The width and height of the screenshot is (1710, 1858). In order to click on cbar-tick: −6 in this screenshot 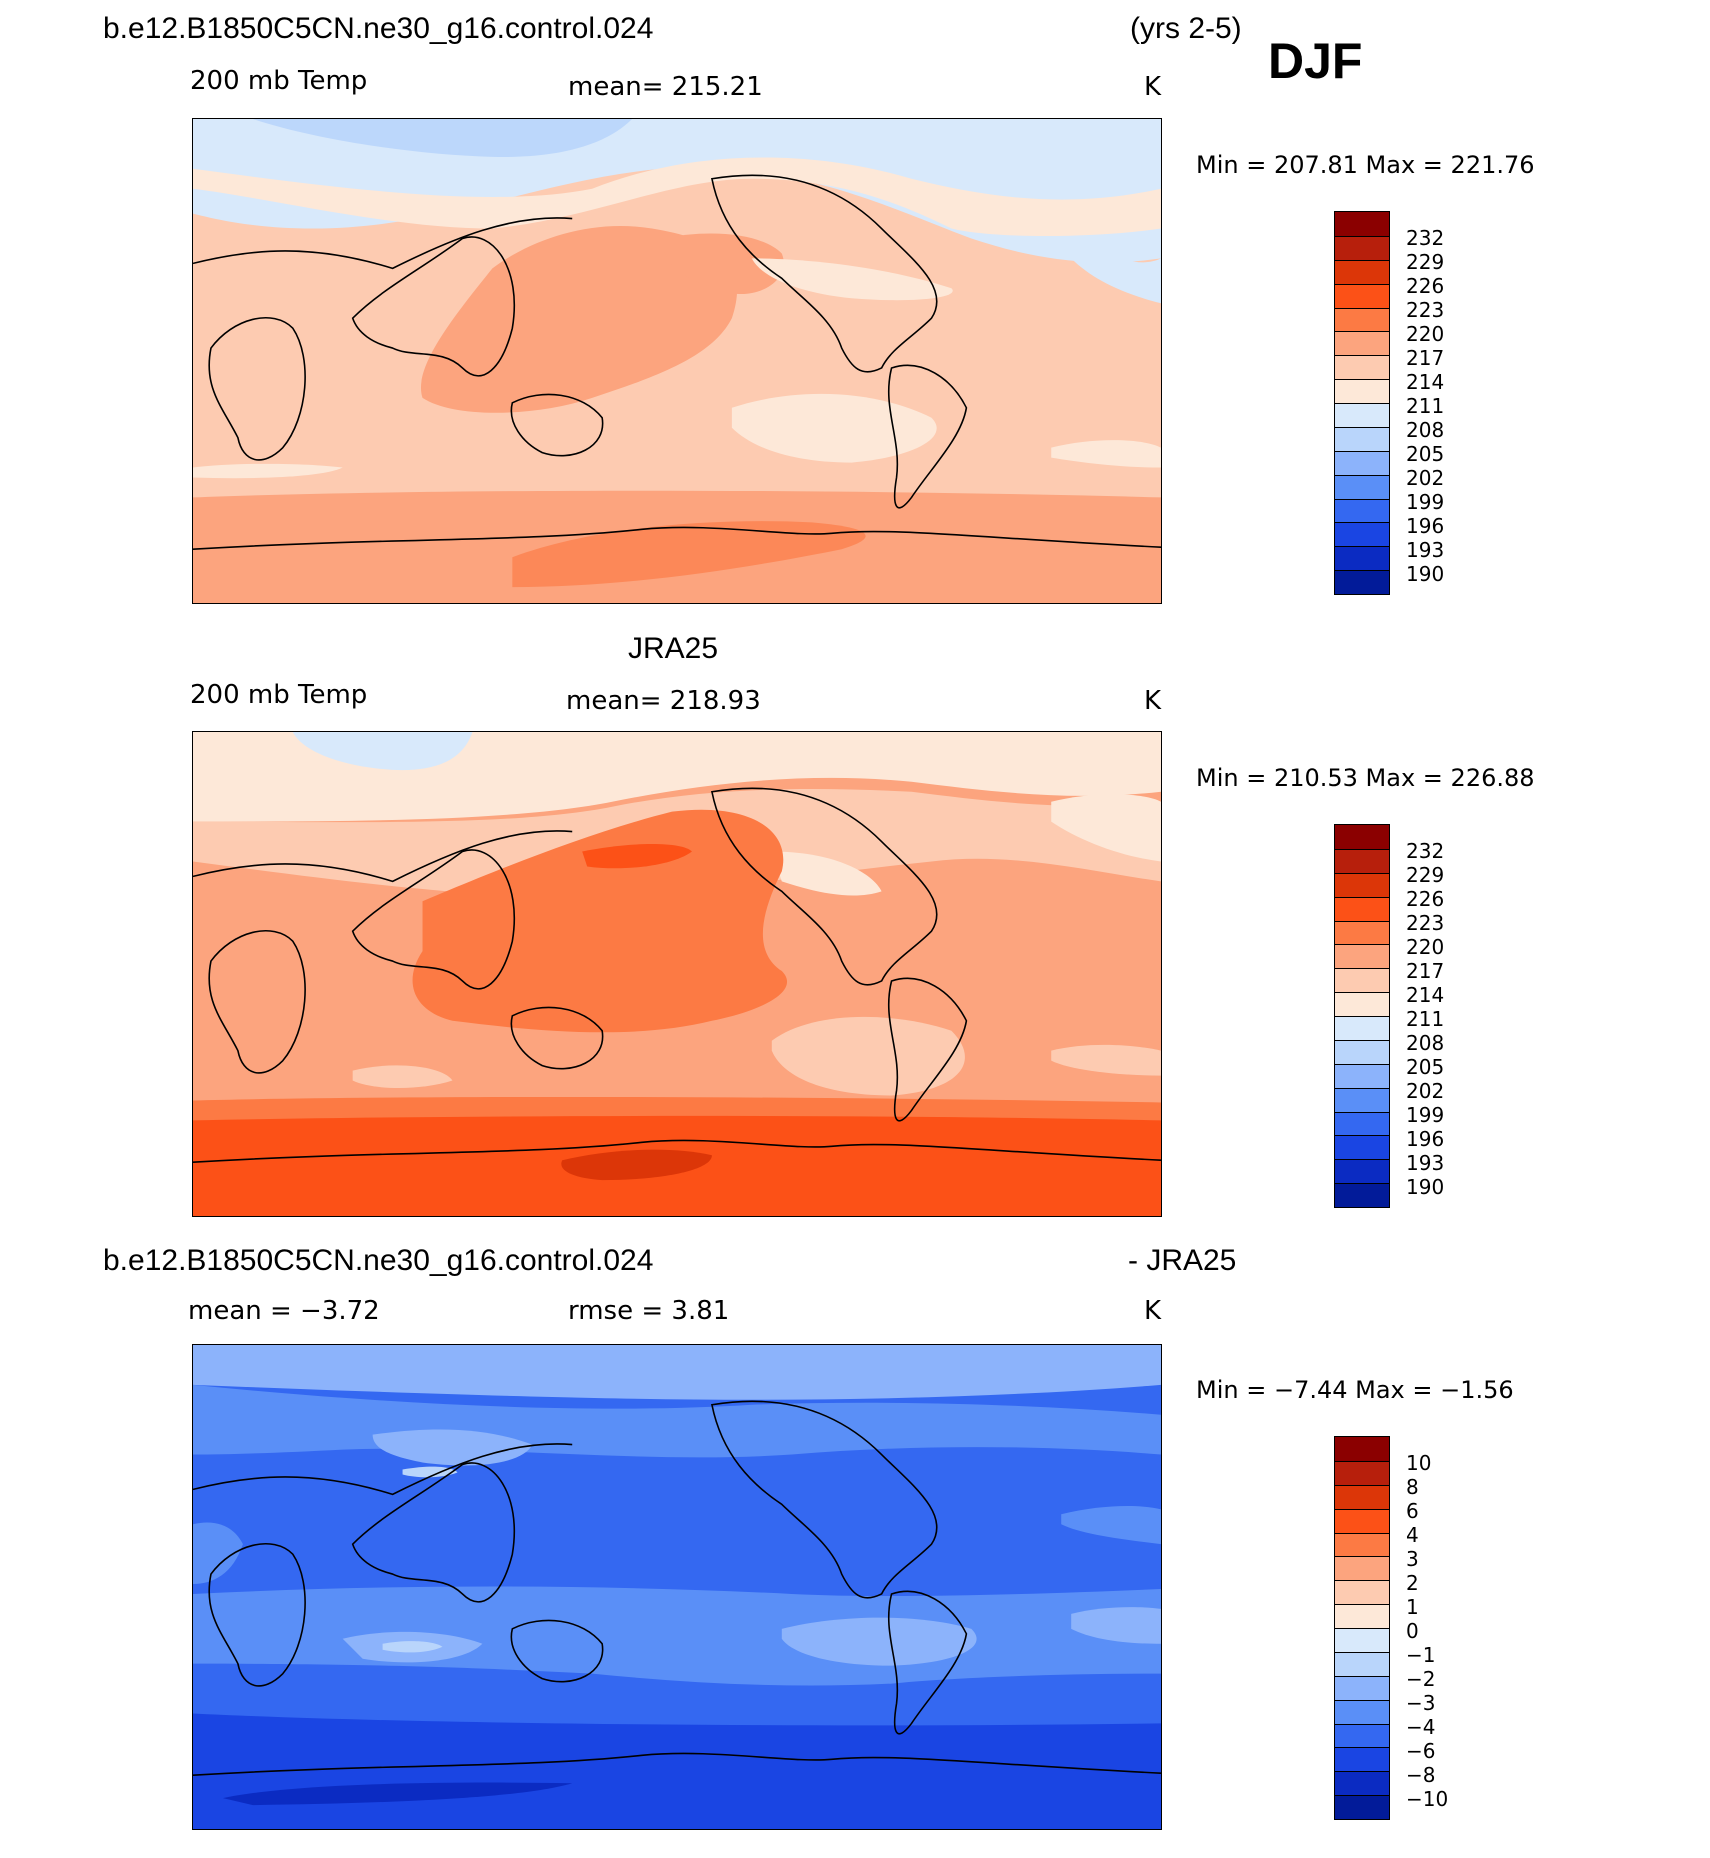, I will do `click(1421, 1751)`.